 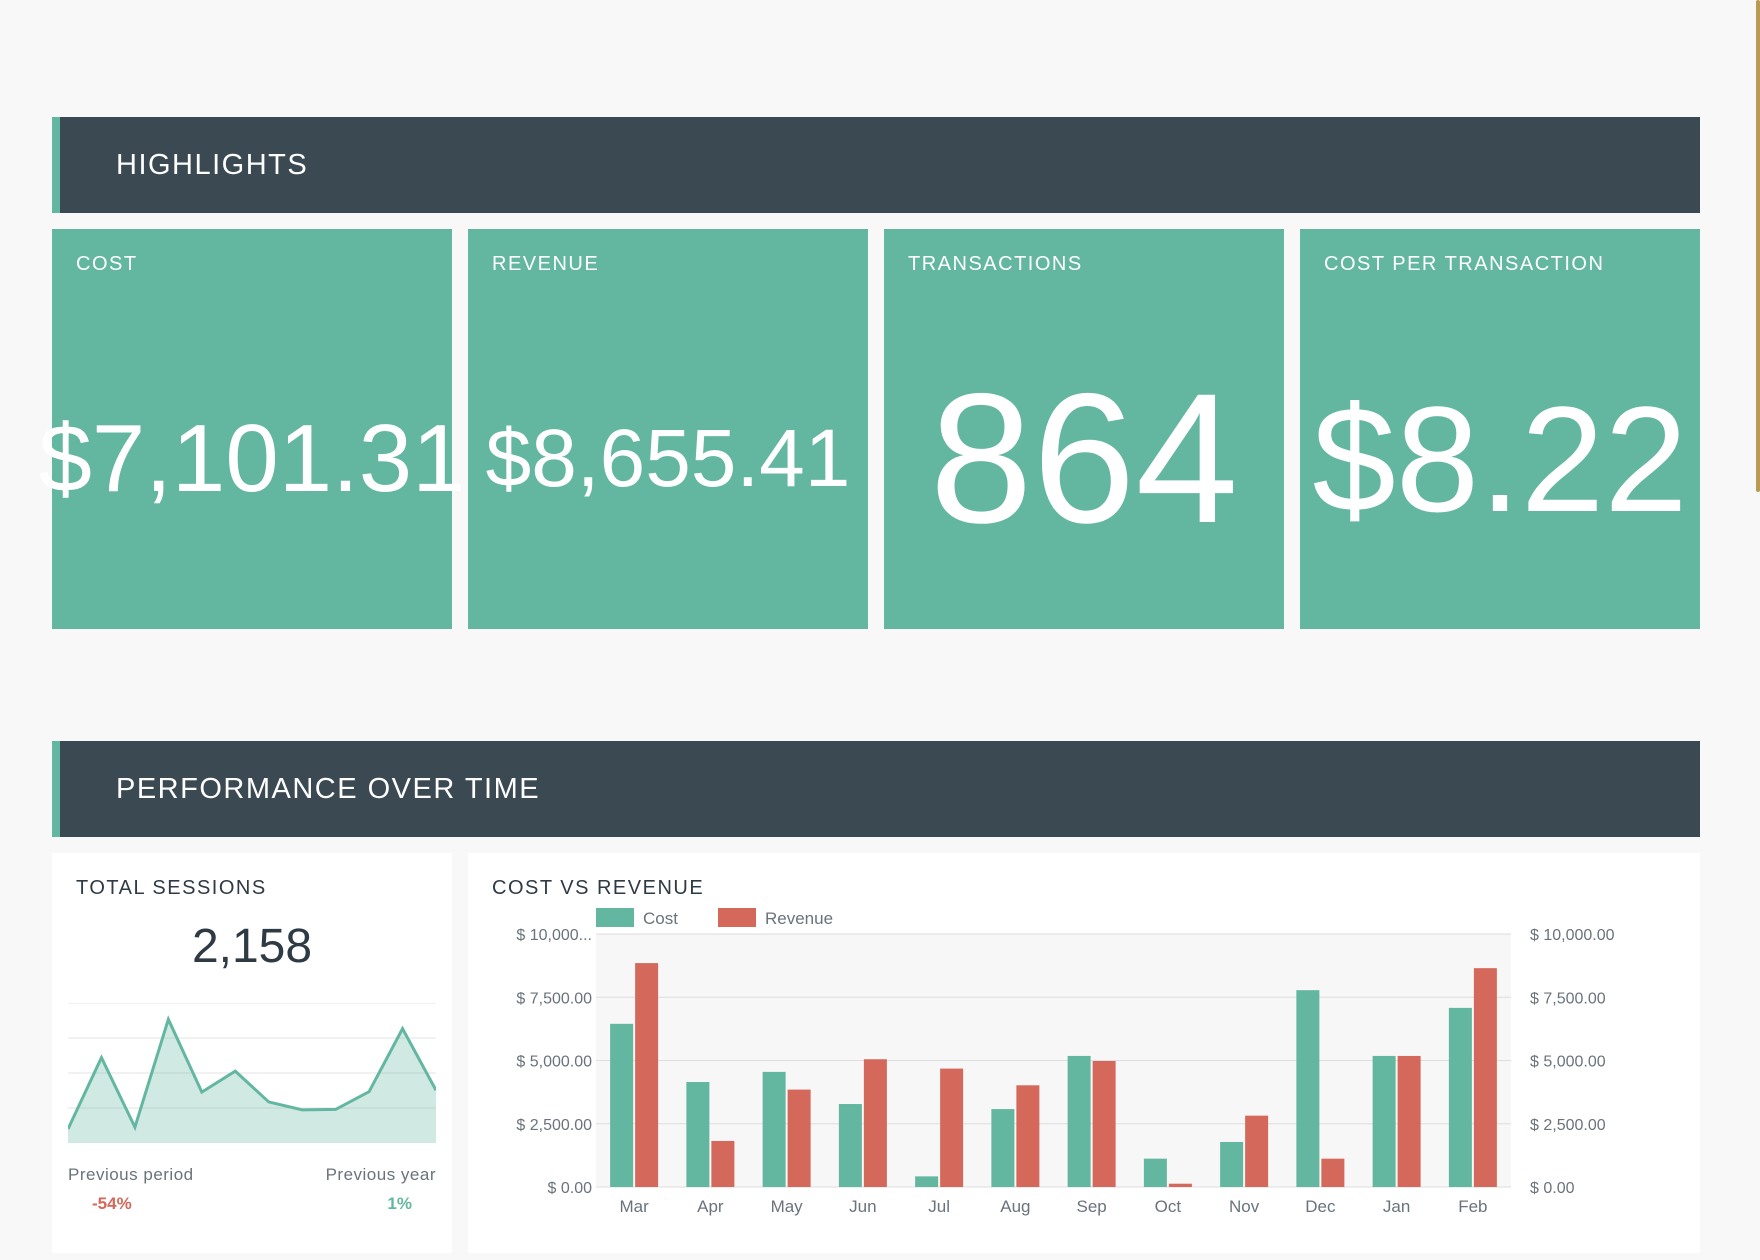 What do you see at coordinates (634, 1206) in the screenshot?
I see `x-tick-label: Mar` at bounding box center [634, 1206].